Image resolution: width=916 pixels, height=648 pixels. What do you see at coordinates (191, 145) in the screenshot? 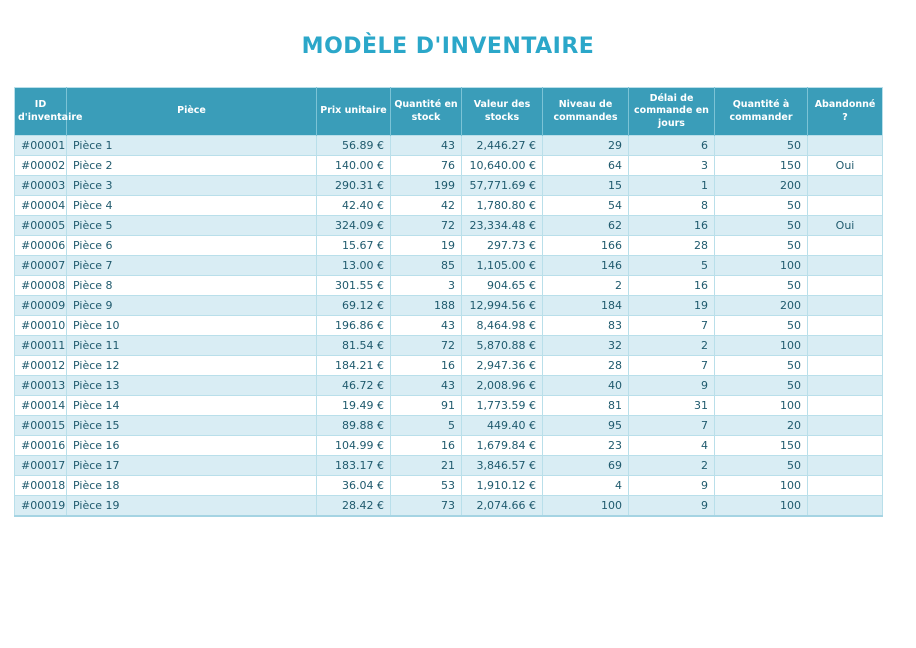
I see `cell-piece: Pièce 1` at bounding box center [191, 145].